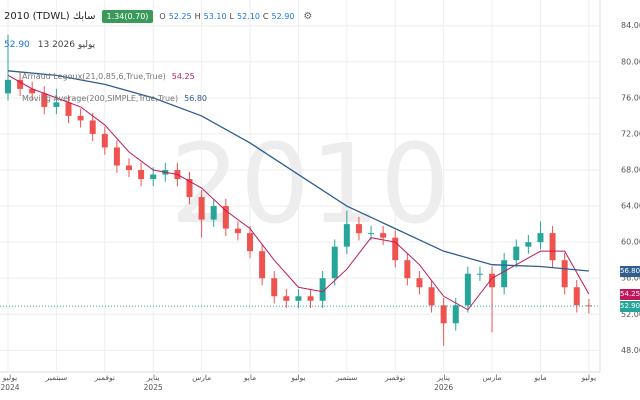  I want to click on ohlc-v: 52.90, so click(283, 16).